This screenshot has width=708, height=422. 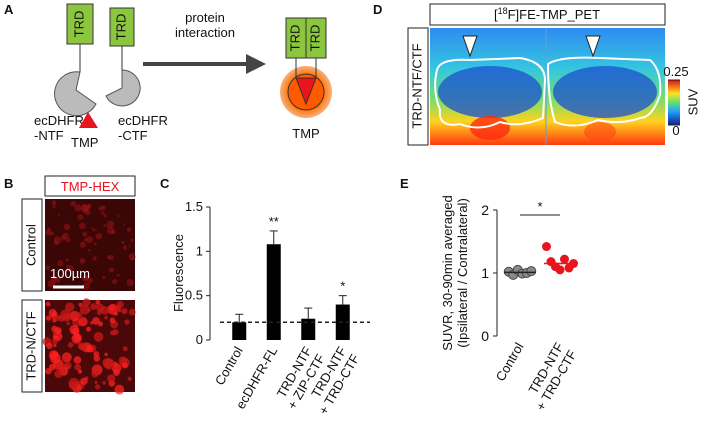 What do you see at coordinates (70, 284) in the screenshot?
I see `panel-b: B TMP-HEX Control TRD-N/CTF` at bounding box center [70, 284].